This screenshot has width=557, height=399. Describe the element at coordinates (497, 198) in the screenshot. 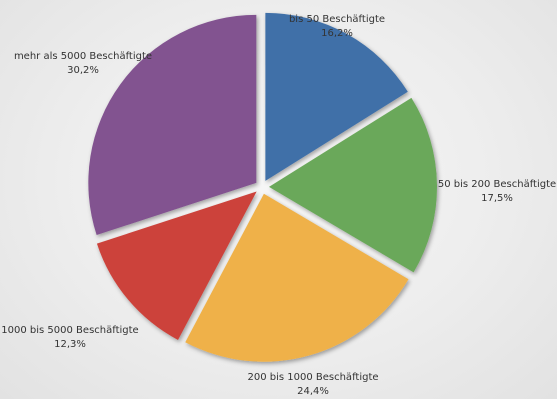

I see `slice-value-label: 17,5%` at that location.